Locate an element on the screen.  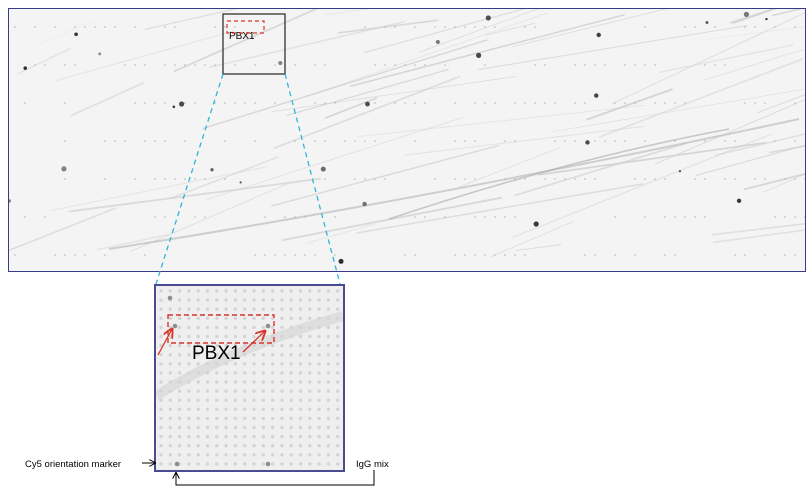
positive-spot is located at coordinates (268, 326).